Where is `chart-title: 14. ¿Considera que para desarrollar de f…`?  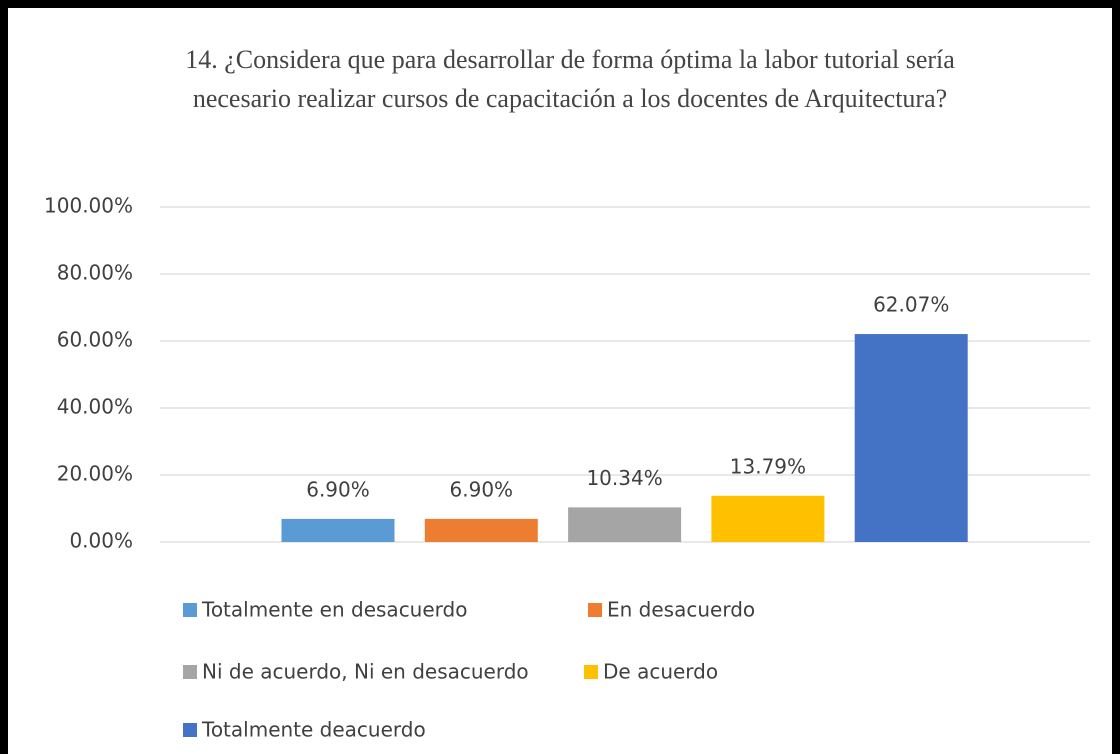
chart-title: 14. ¿Considera que para desarrollar de f… is located at coordinates (570, 79).